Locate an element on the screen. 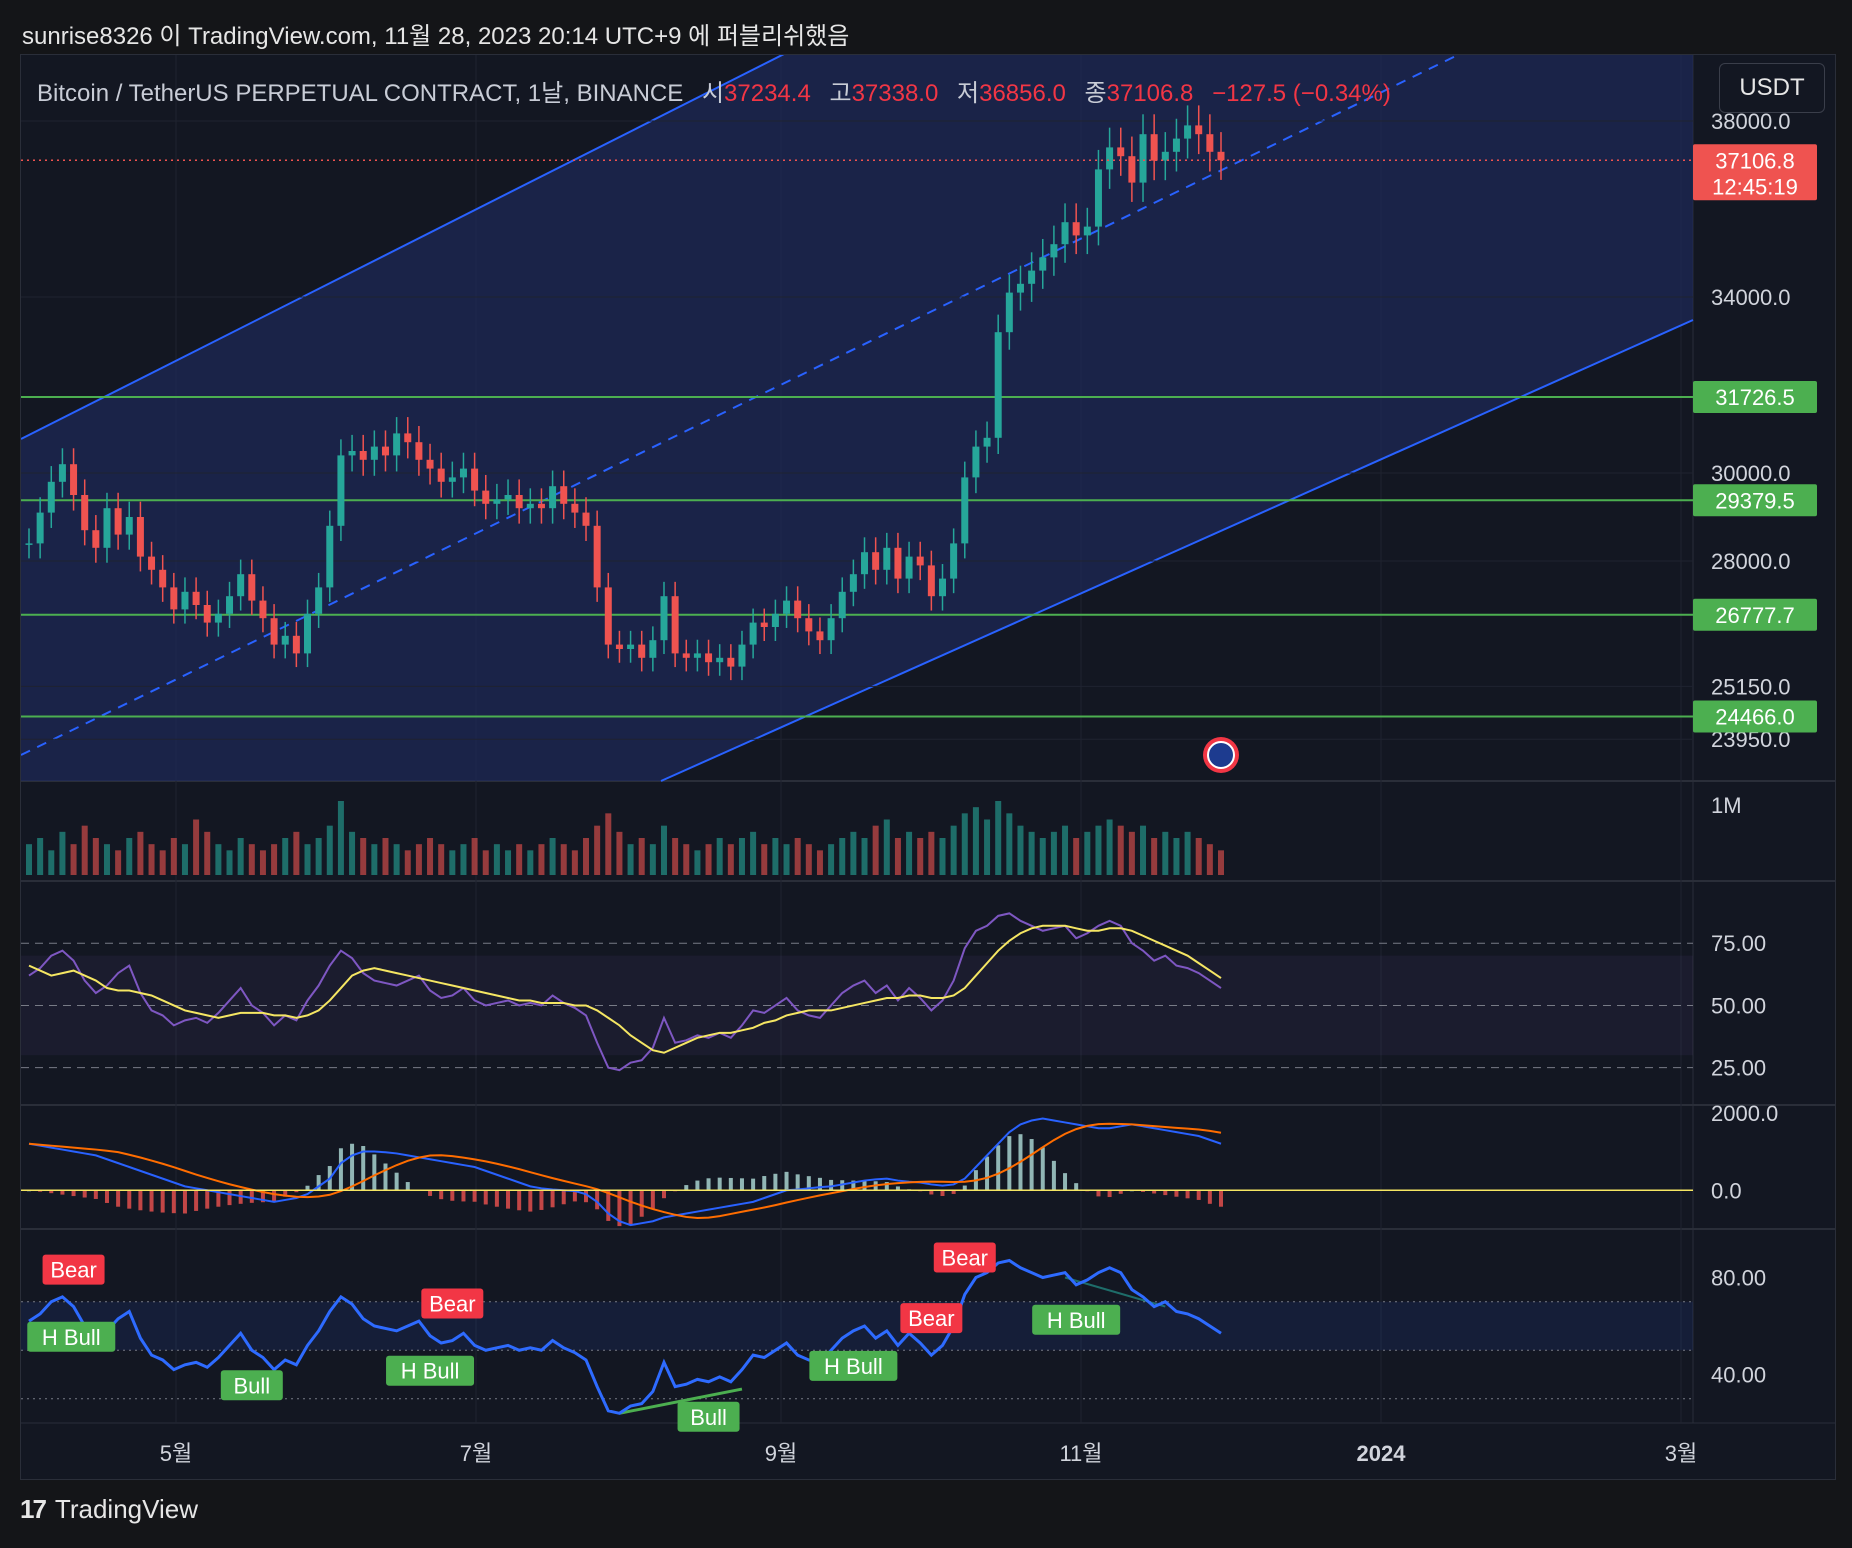  open-label: 시 is located at coordinates (713, 93).